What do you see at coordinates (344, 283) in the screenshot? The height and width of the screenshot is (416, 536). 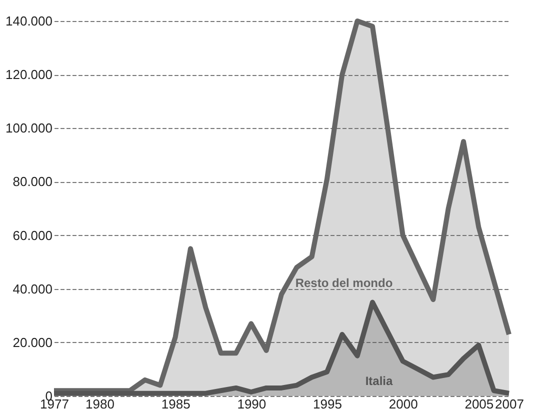 I see `series-label: Resto del mondo` at bounding box center [344, 283].